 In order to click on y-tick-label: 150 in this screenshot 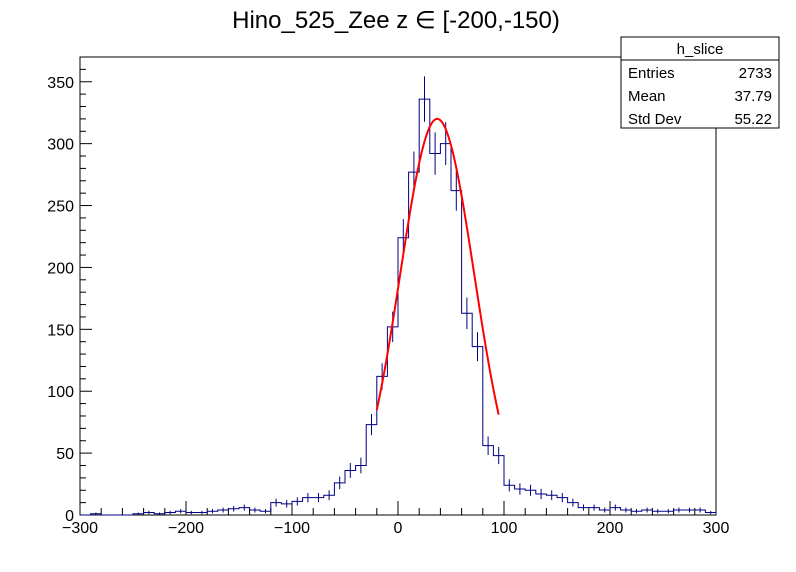, I will do `click(60, 330)`.